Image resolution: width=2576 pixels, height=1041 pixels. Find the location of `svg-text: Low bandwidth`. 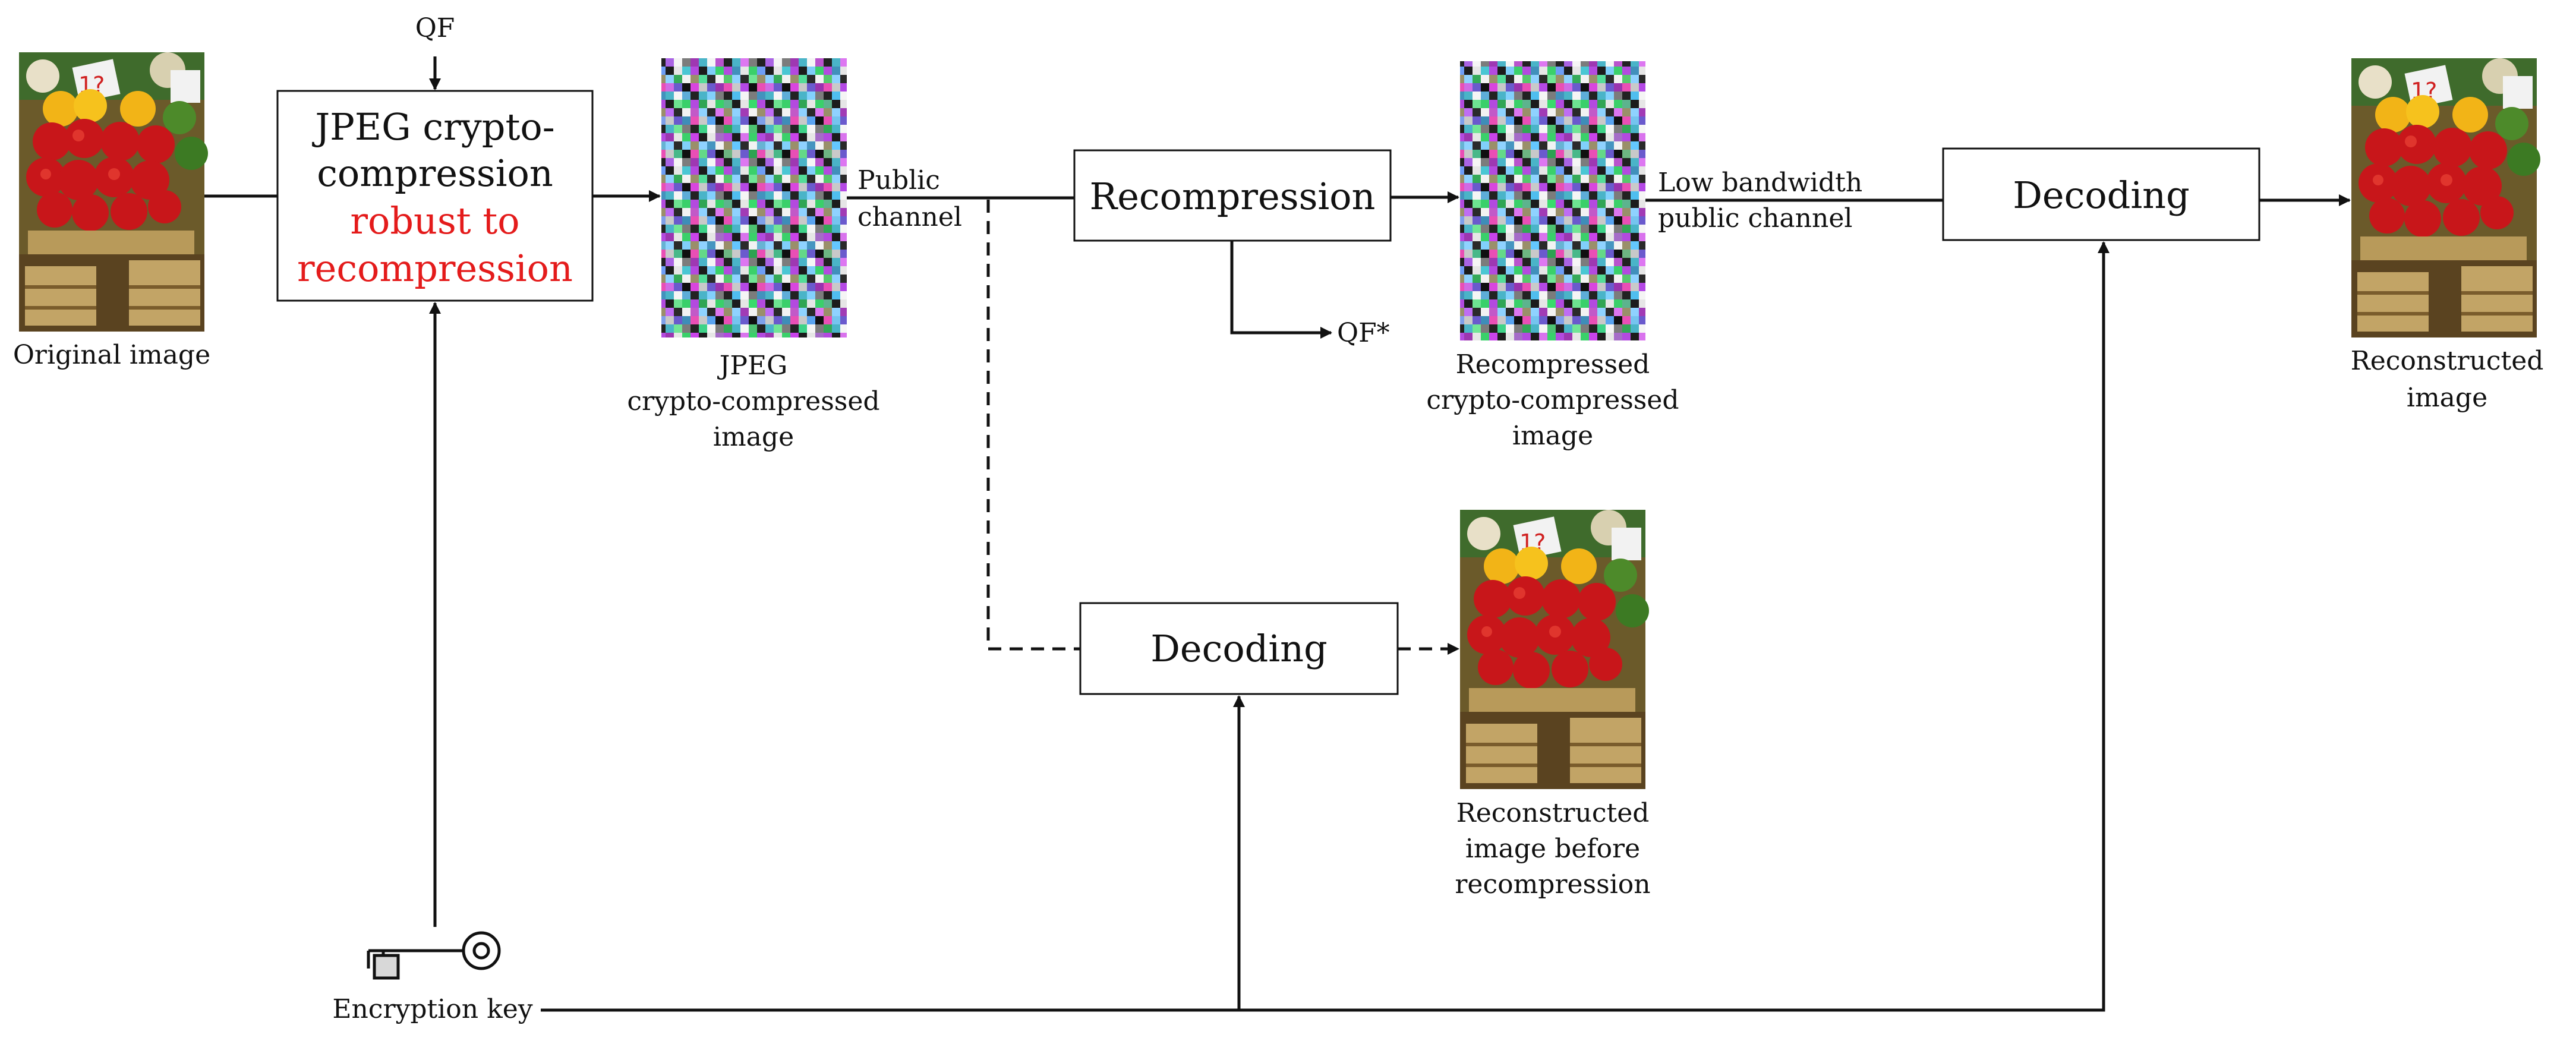

svg-text: Low bandwidth is located at coordinates (1760, 183).